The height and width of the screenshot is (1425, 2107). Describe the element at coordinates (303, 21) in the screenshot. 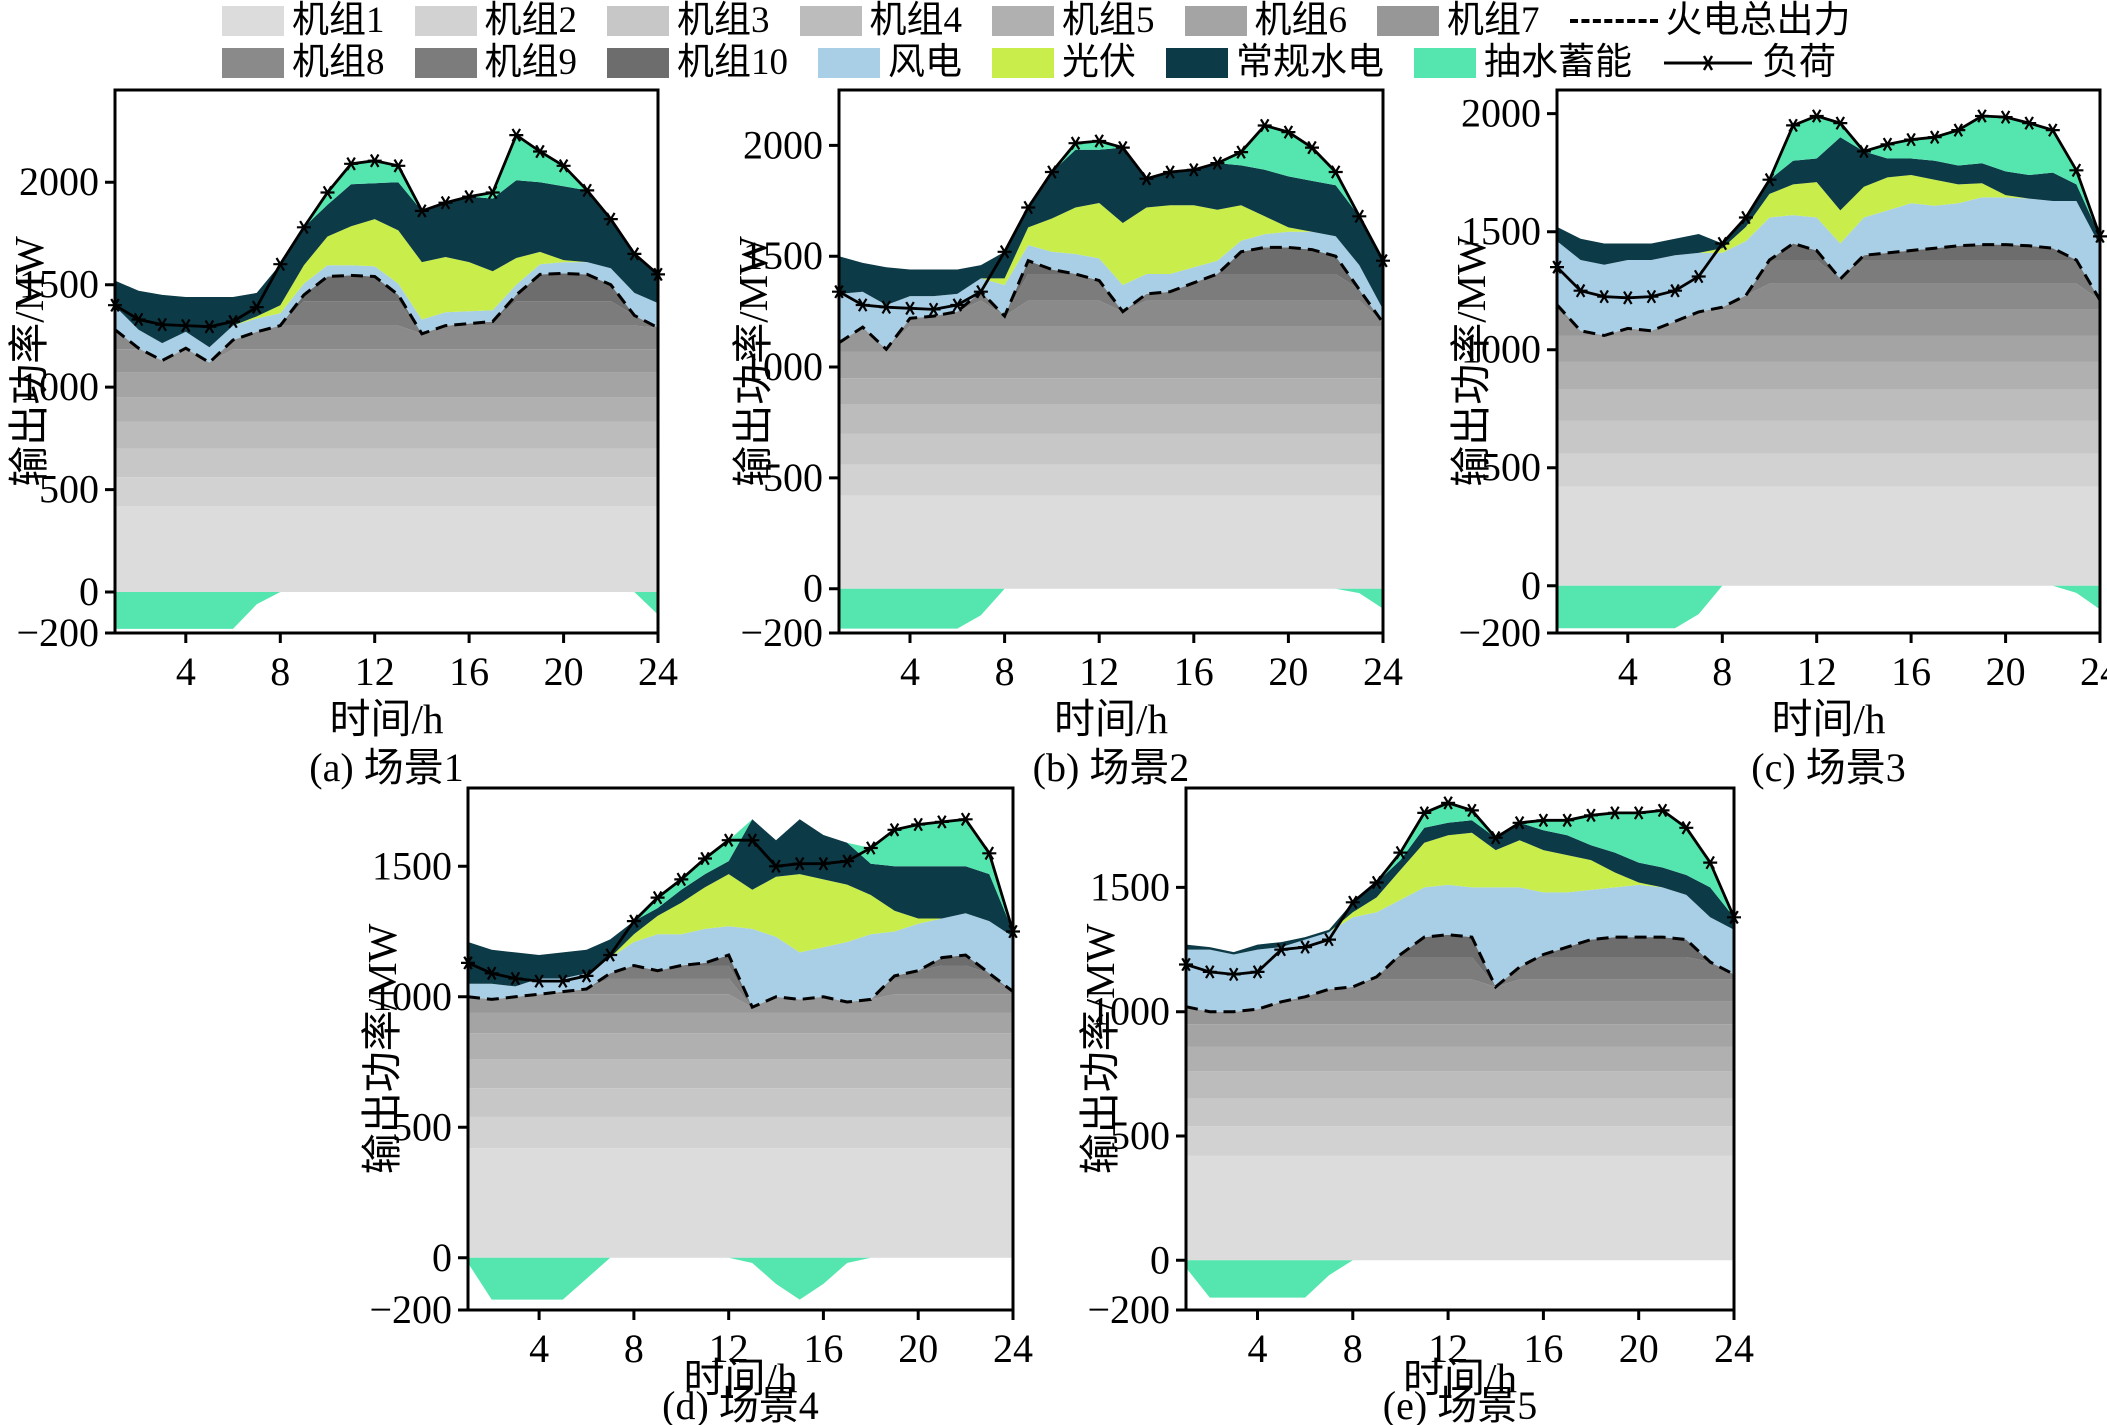

I see `legend-item-unit1: 机组1` at that location.